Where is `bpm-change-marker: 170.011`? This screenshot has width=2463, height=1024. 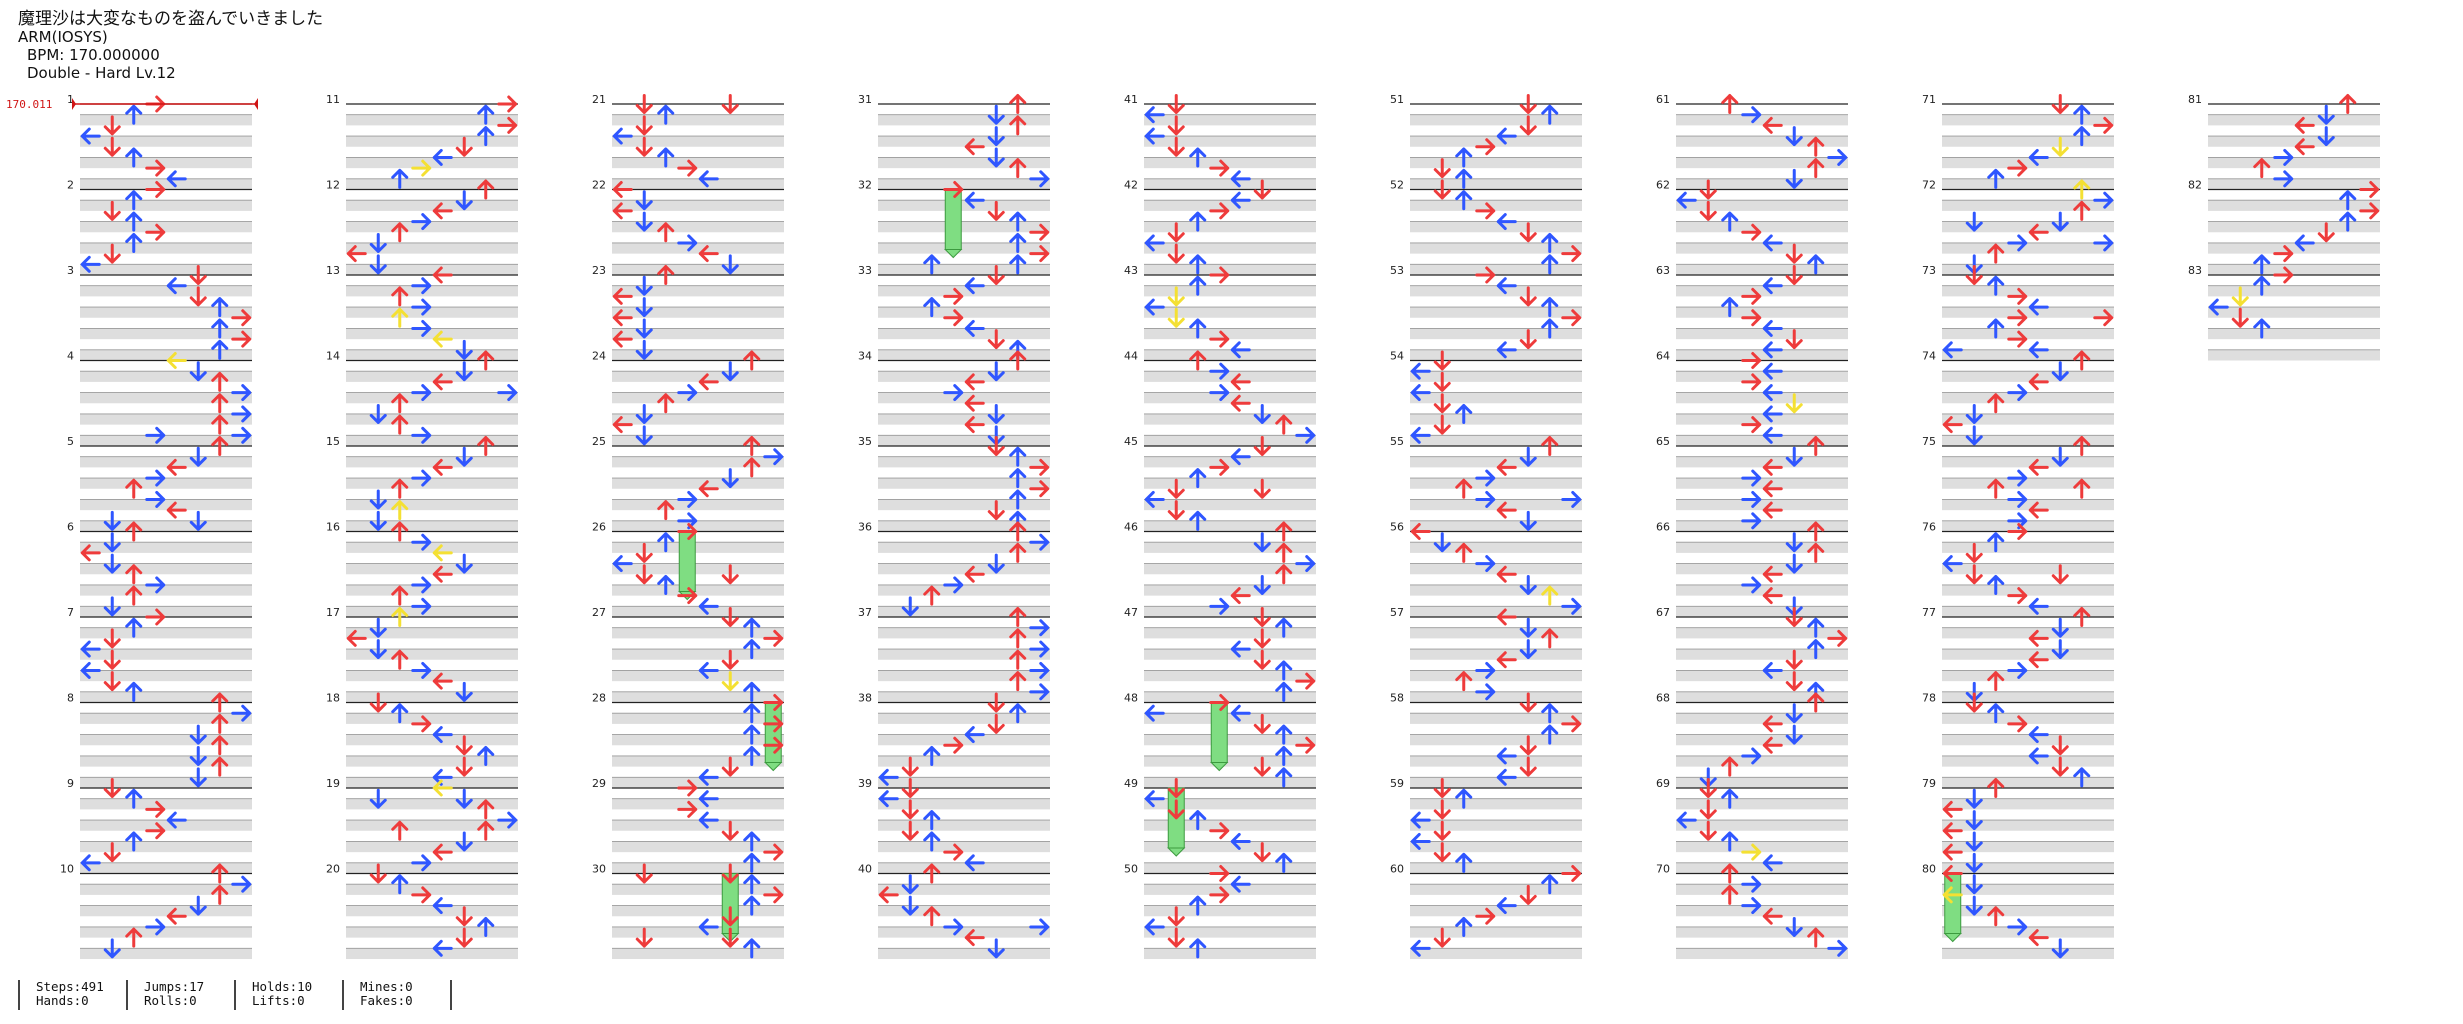 bpm-change-marker: 170.011 is located at coordinates (132, 104).